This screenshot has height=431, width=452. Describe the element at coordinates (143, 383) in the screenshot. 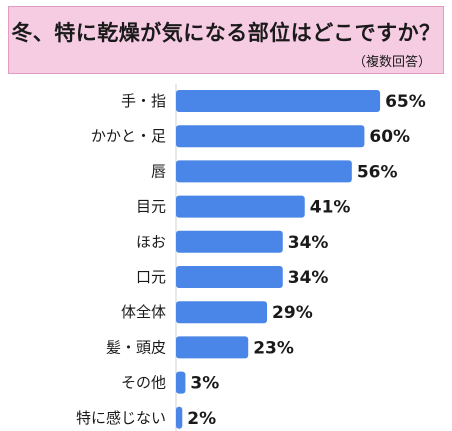

I see `category-label: その他` at that location.